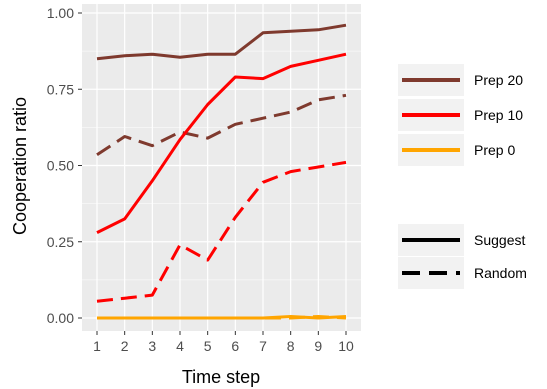 Image resolution: width=547 pixels, height=389 pixels. I want to click on y-tick-label: 0.50, so click(60, 166).